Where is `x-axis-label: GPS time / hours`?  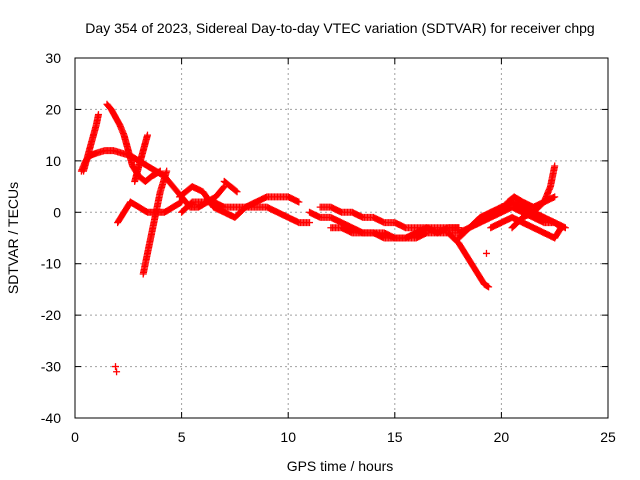
x-axis-label: GPS time / hours is located at coordinates (340, 466).